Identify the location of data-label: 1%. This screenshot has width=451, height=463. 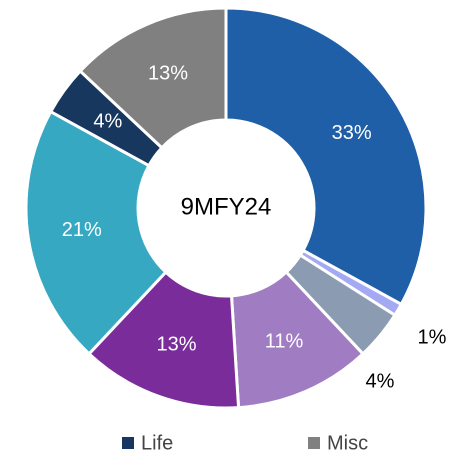
(432, 337).